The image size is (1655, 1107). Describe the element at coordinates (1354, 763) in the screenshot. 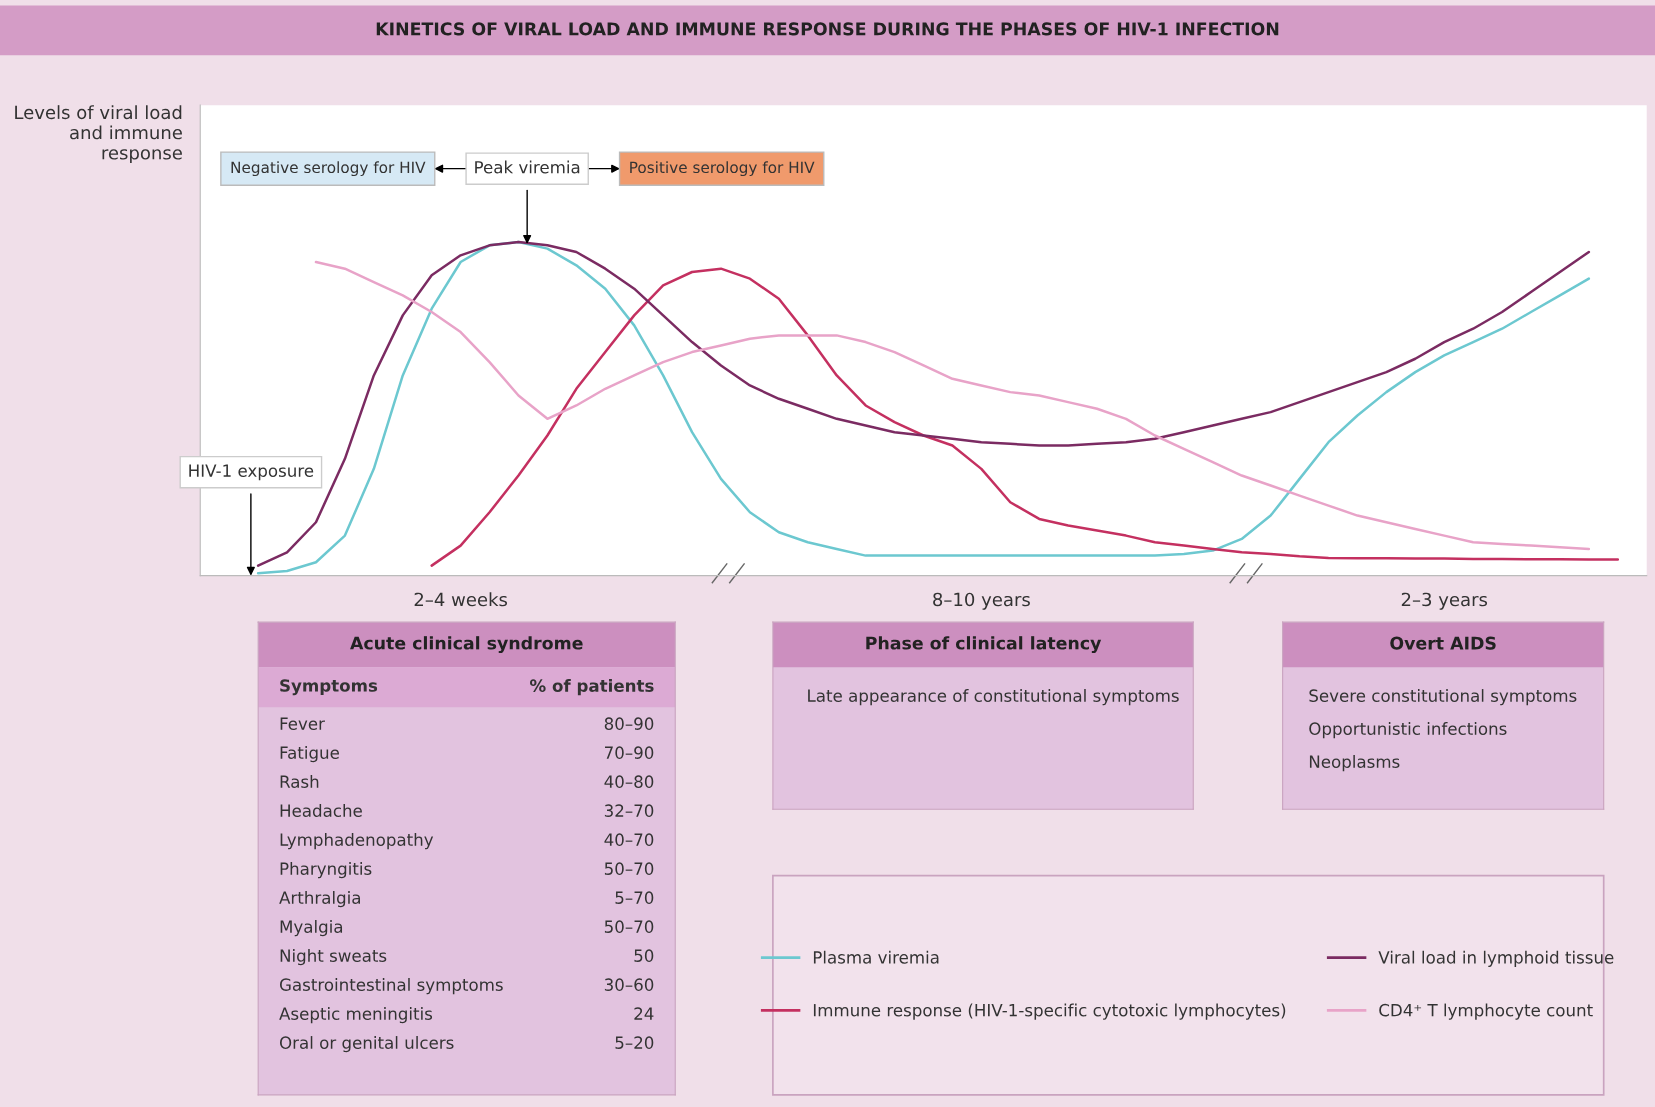

I see `text: Neoplasms` at that location.